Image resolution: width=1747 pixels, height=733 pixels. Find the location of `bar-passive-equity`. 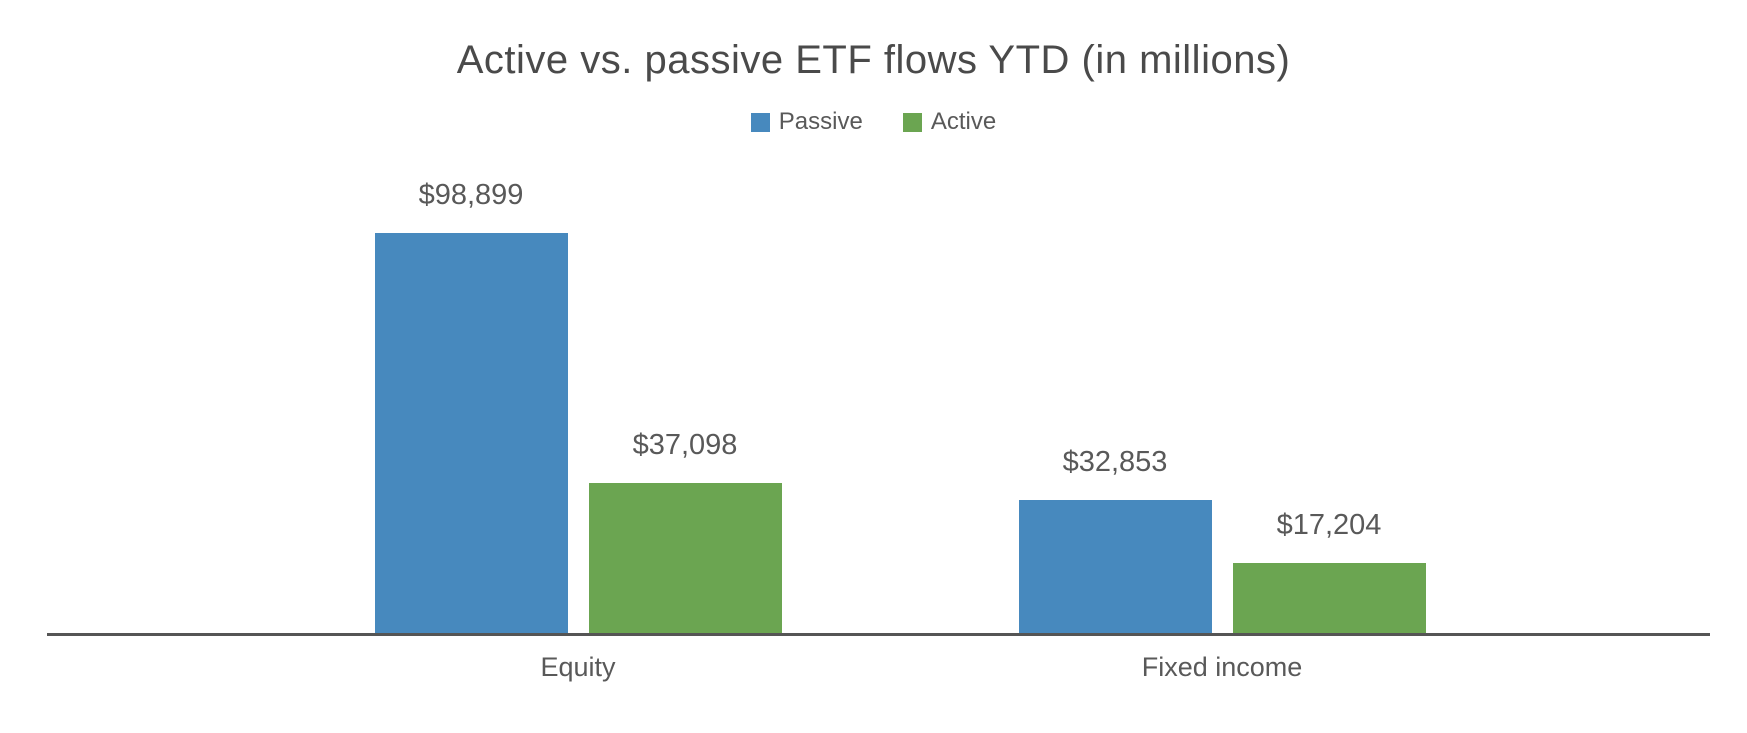

bar-passive-equity is located at coordinates (471, 433).